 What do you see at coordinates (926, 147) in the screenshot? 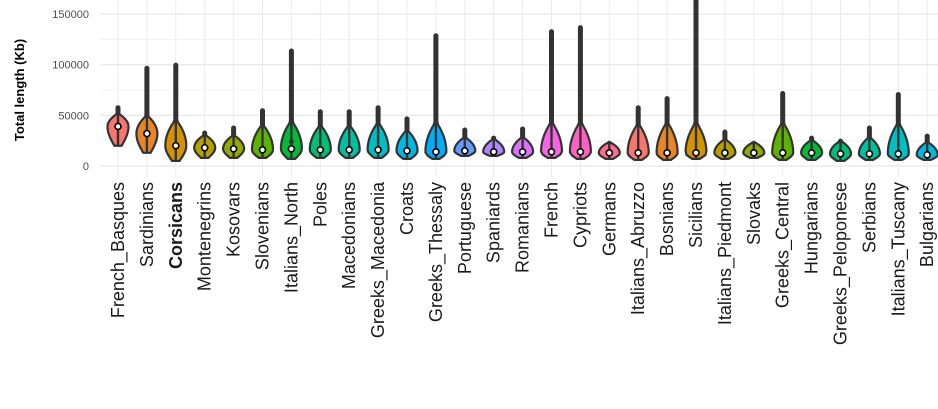
I see `violin-bulgarians` at bounding box center [926, 147].